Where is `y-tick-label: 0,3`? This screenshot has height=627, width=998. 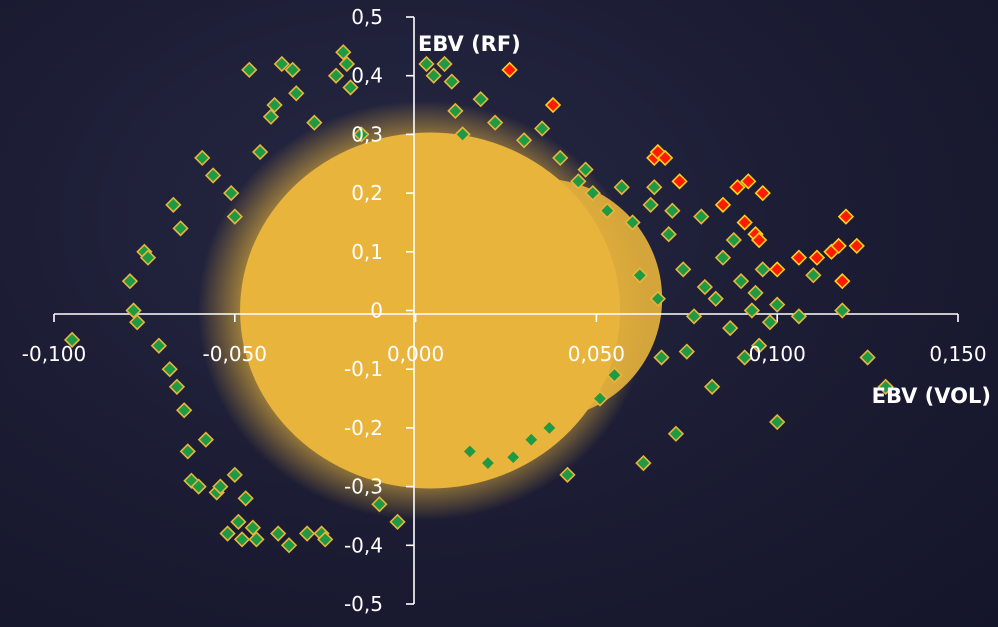 y-tick-label: 0,3 is located at coordinates (367, 134).